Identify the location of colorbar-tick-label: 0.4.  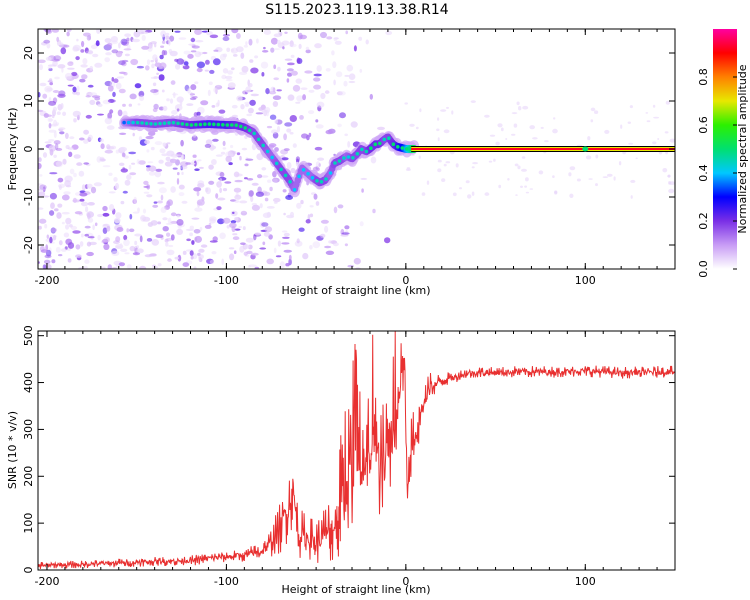
(703, 173).